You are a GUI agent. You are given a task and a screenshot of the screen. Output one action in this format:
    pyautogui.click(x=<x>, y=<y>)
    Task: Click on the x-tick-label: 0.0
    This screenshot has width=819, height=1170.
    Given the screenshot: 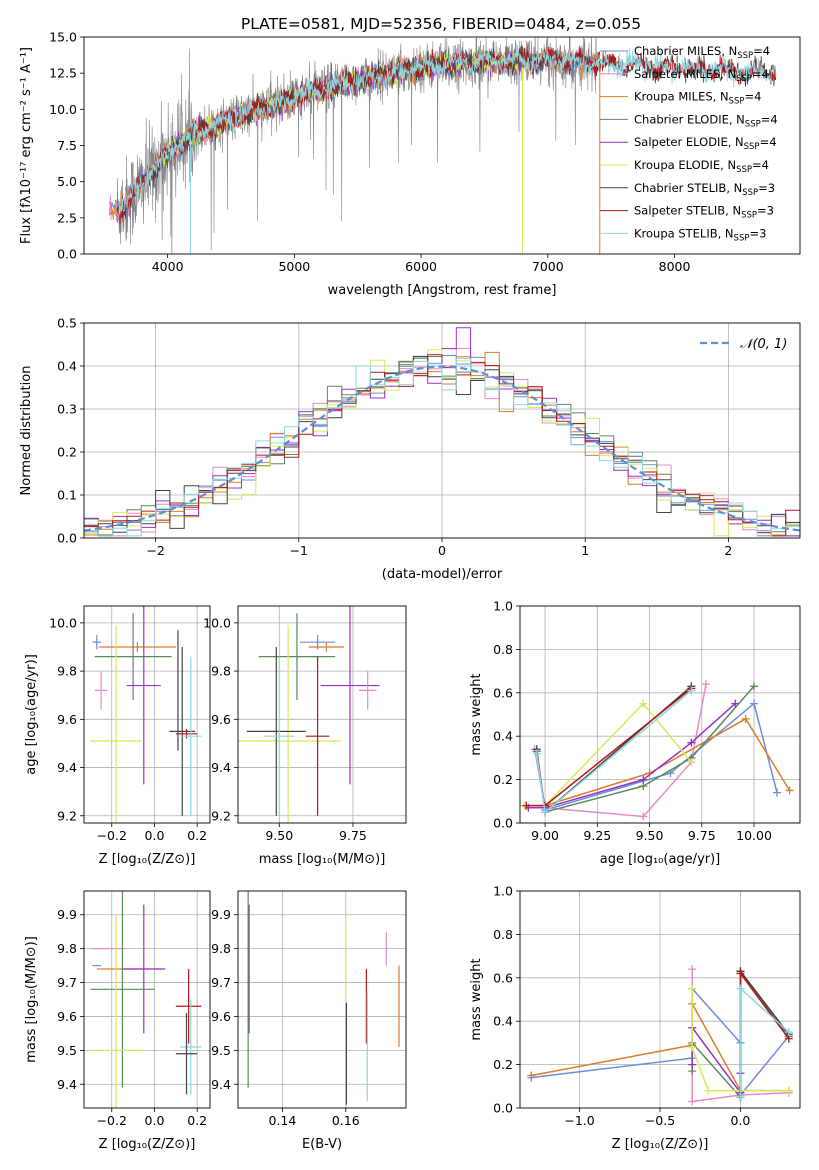 What is the action you would take?
    pyautogui.click(x=155, y=1120)
    